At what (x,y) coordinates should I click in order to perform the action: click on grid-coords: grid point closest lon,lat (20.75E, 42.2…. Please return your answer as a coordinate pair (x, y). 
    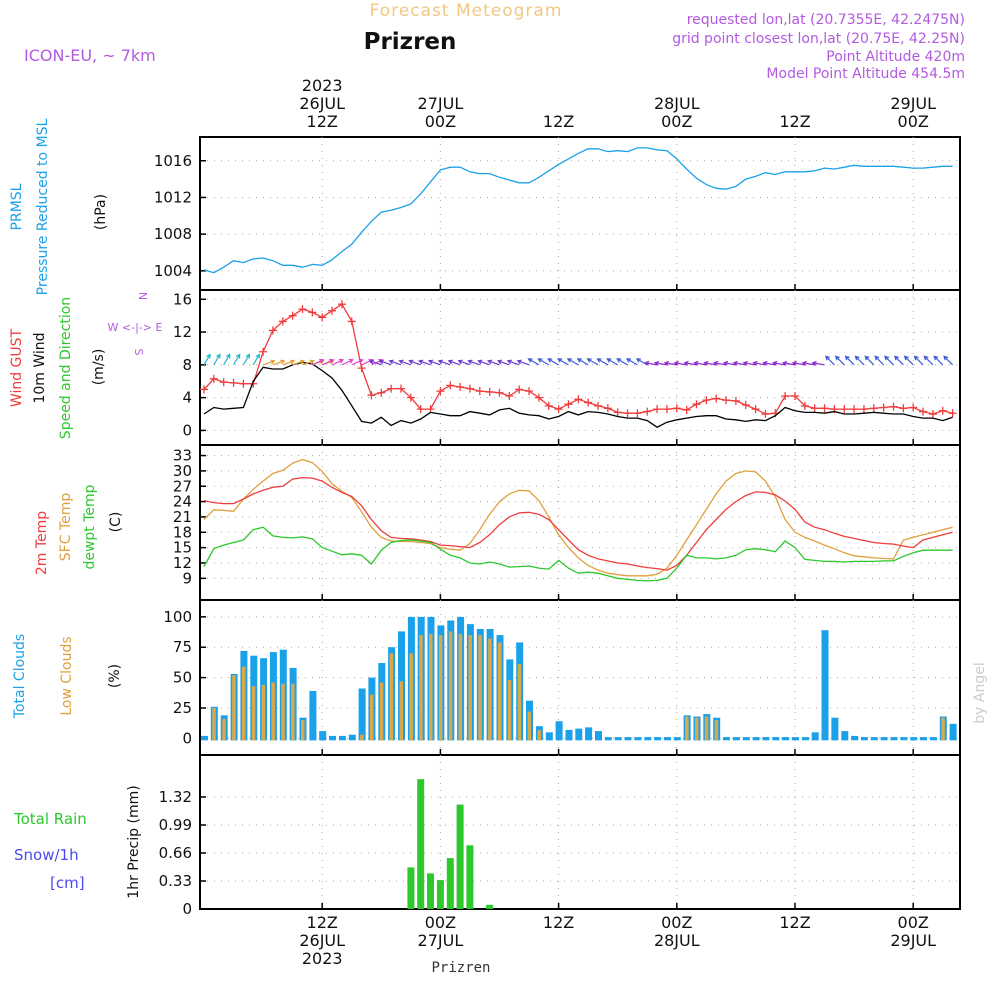
    Looking at the image, I should click on (818, 39).